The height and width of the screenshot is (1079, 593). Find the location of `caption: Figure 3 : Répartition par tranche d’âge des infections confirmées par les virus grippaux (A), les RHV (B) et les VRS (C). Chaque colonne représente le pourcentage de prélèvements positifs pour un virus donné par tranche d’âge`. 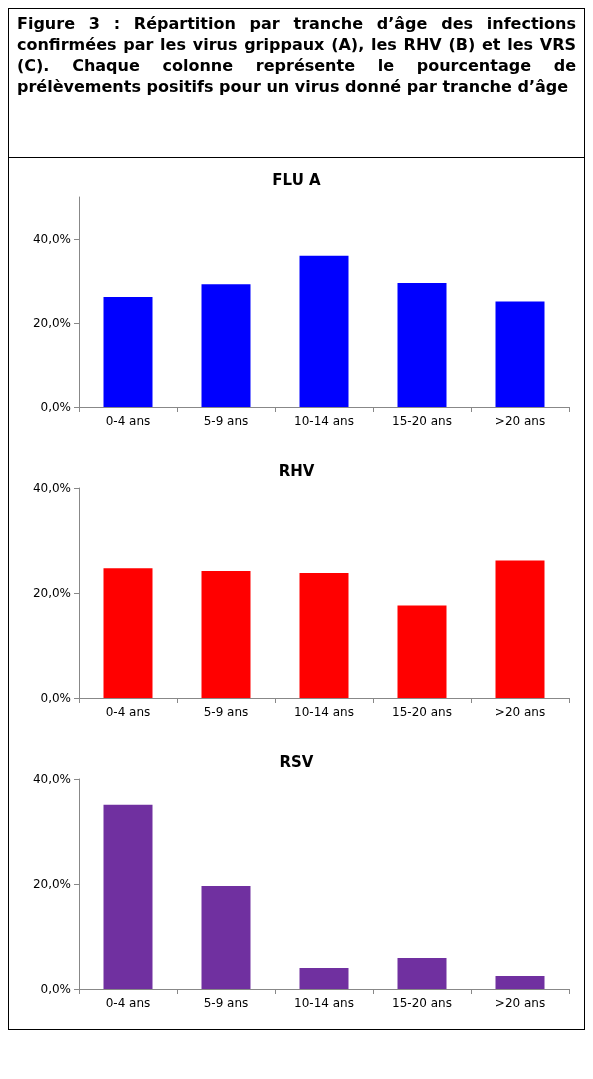

caption: Figure 3 : Répartition par tranche d’âge des infections confirmées par les virus grippaux (A), les RHV (B) et les VRS (C). Chaque colonne représente le pourcentage de prélèvements positifs pour un virus donné par tranche d’âge is located at coordinates (296, 83).